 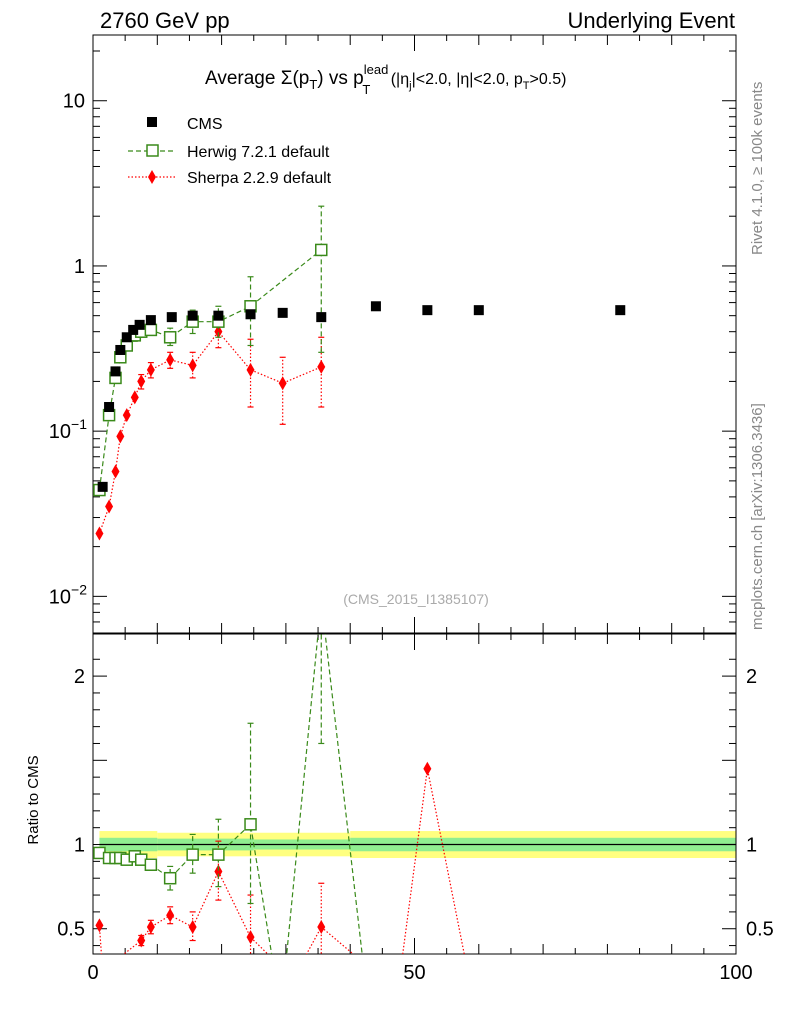 What do you see at coordinates (205, 124) in the screenshot?
I see `legend-cms-label: CMS` at bounding box center [205, 124].